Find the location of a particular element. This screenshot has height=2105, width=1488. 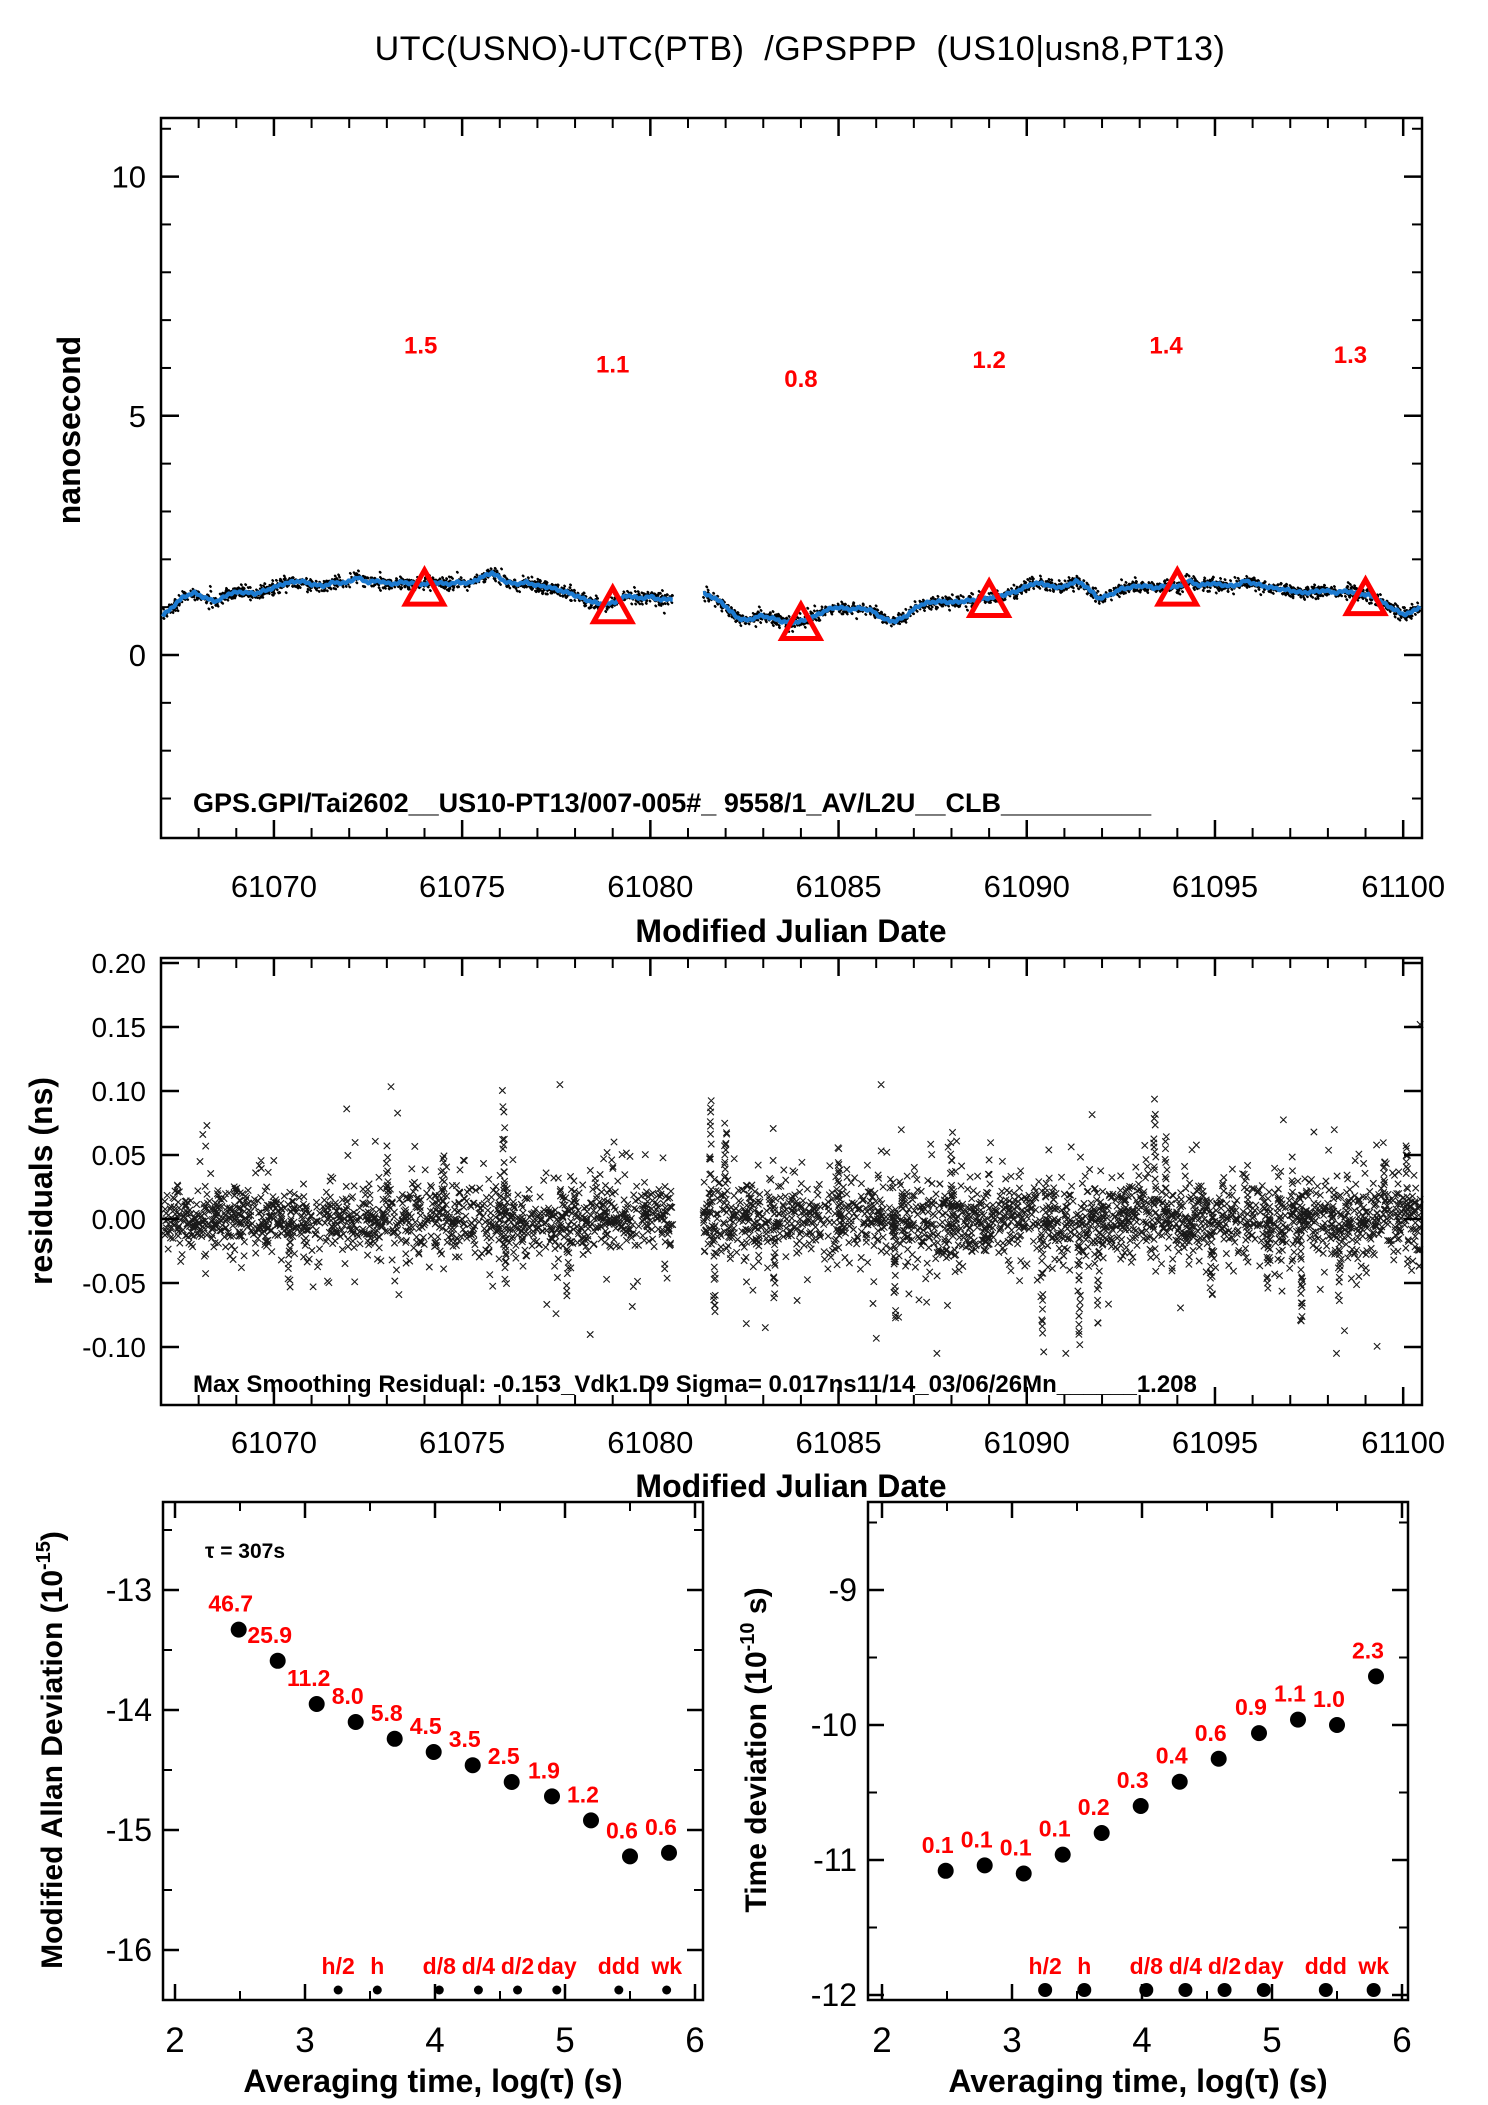

y-axis-title: nanosecond is located at coordinates (69, 430).